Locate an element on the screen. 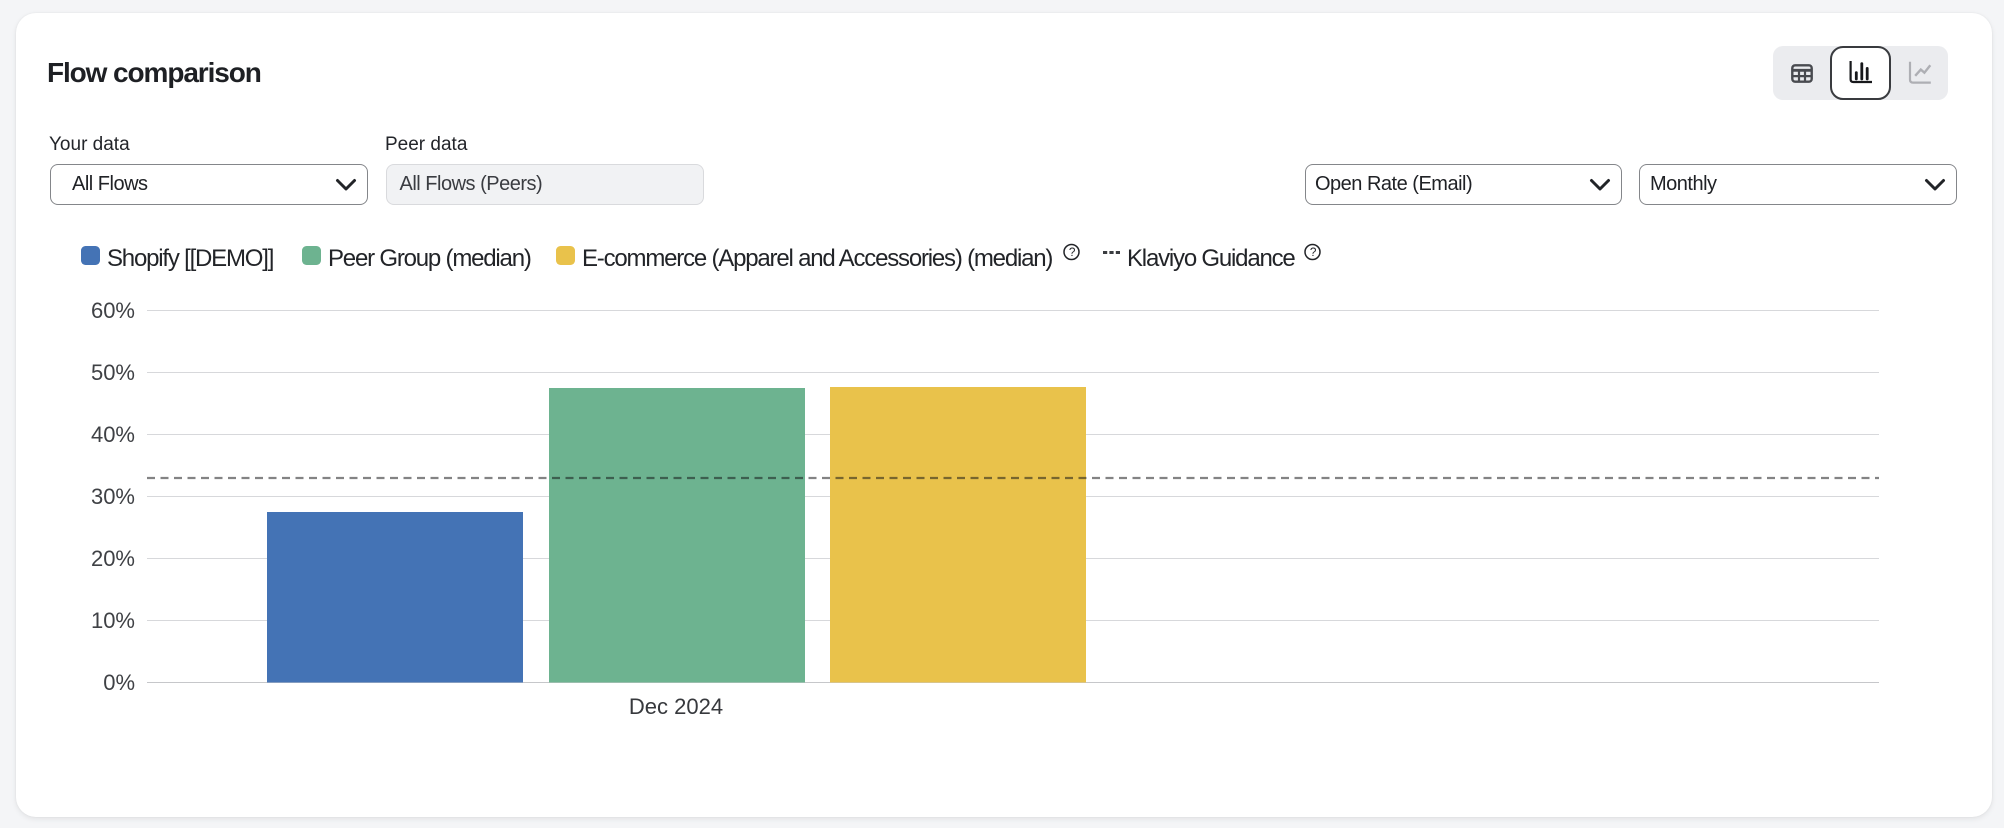  svg-text: 40% is located at coordinates (113, 434).